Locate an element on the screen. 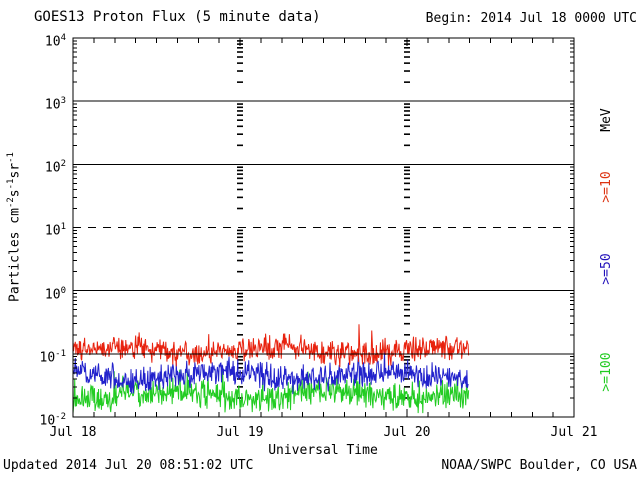 This screenshot has width=640, height=480. y-tick-exp: 0 is located at coordinates (63, 291).